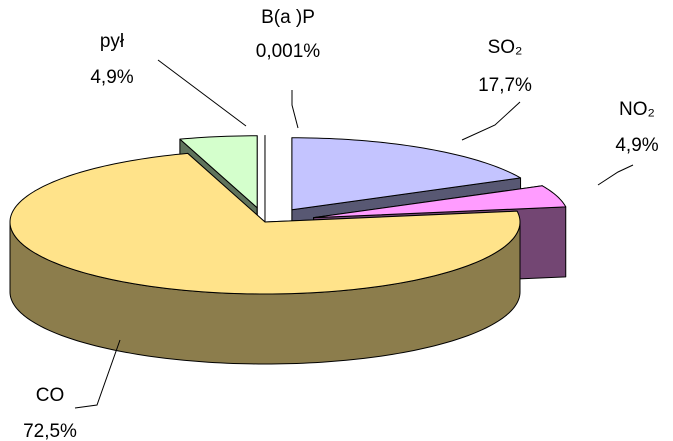 The image size is (673, 441). I want to click on slice-label: B(a )P, so click(288, 17).